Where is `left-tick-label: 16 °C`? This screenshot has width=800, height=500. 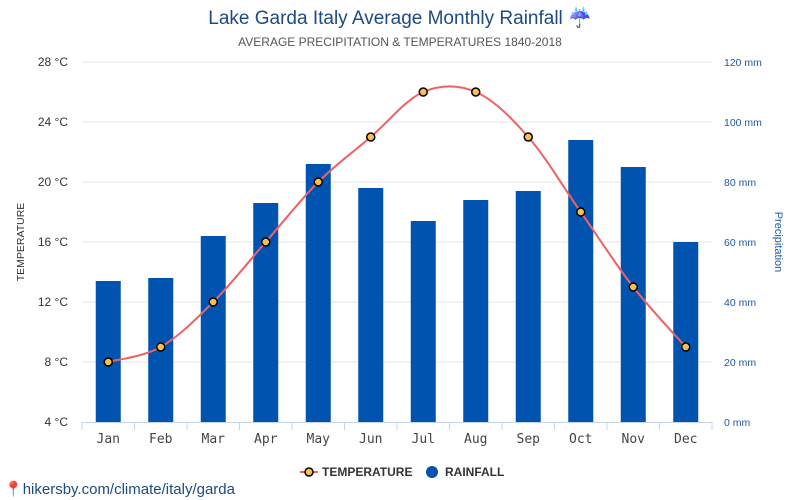 left-tick-label: 16 °C is located at coordinates (53, 242).